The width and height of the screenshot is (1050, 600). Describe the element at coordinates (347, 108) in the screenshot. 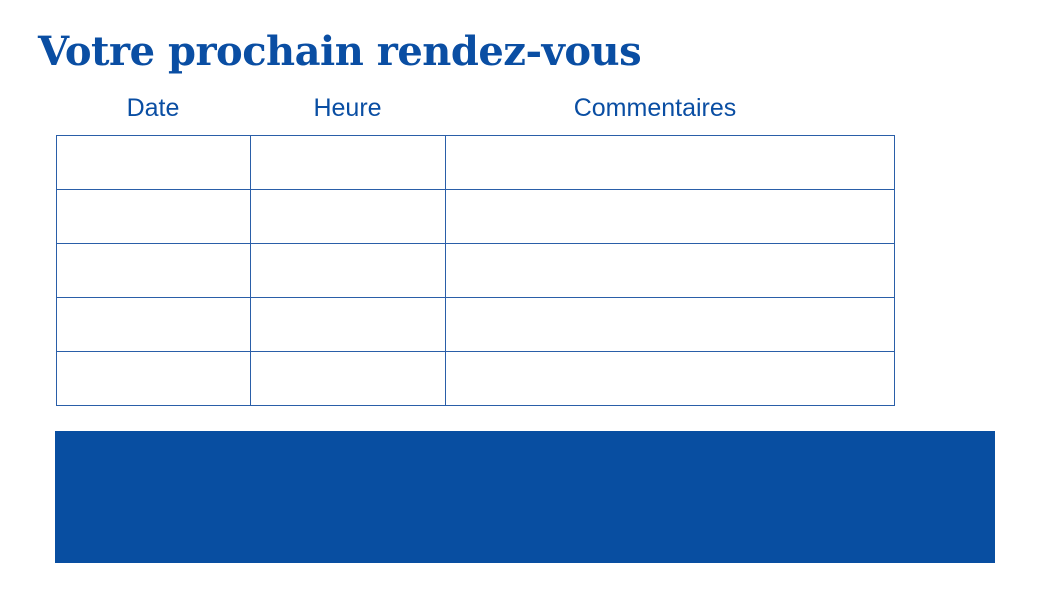

I see `column-header-time: Heure` at that location.